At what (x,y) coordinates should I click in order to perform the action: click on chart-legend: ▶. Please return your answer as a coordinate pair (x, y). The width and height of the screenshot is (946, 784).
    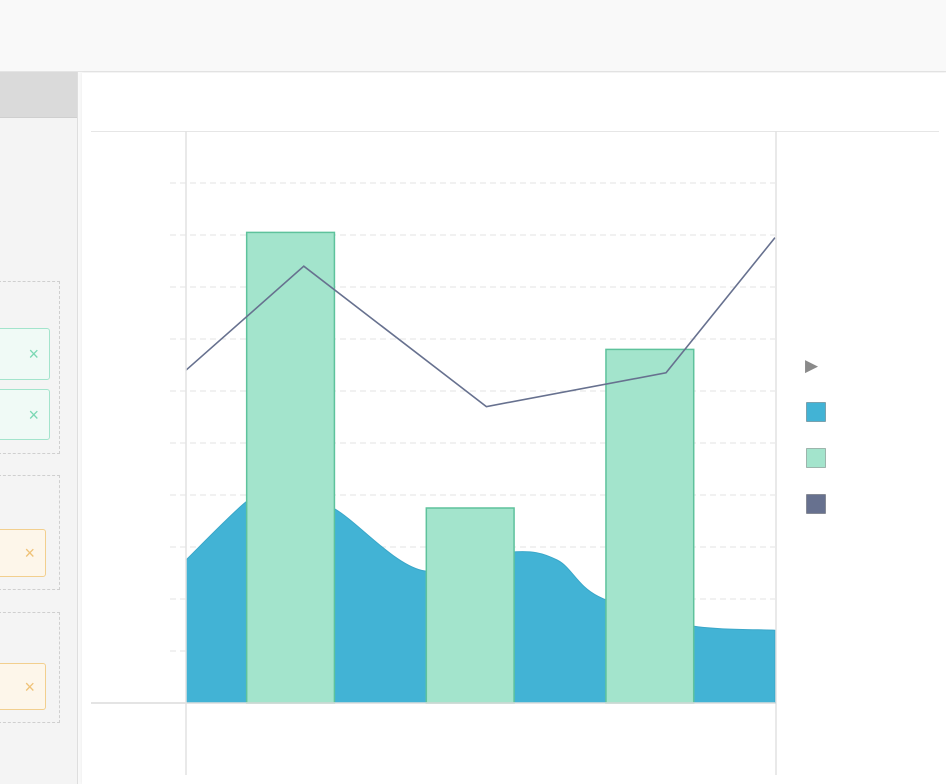
    Looking at the image, I should click on (815, 435).